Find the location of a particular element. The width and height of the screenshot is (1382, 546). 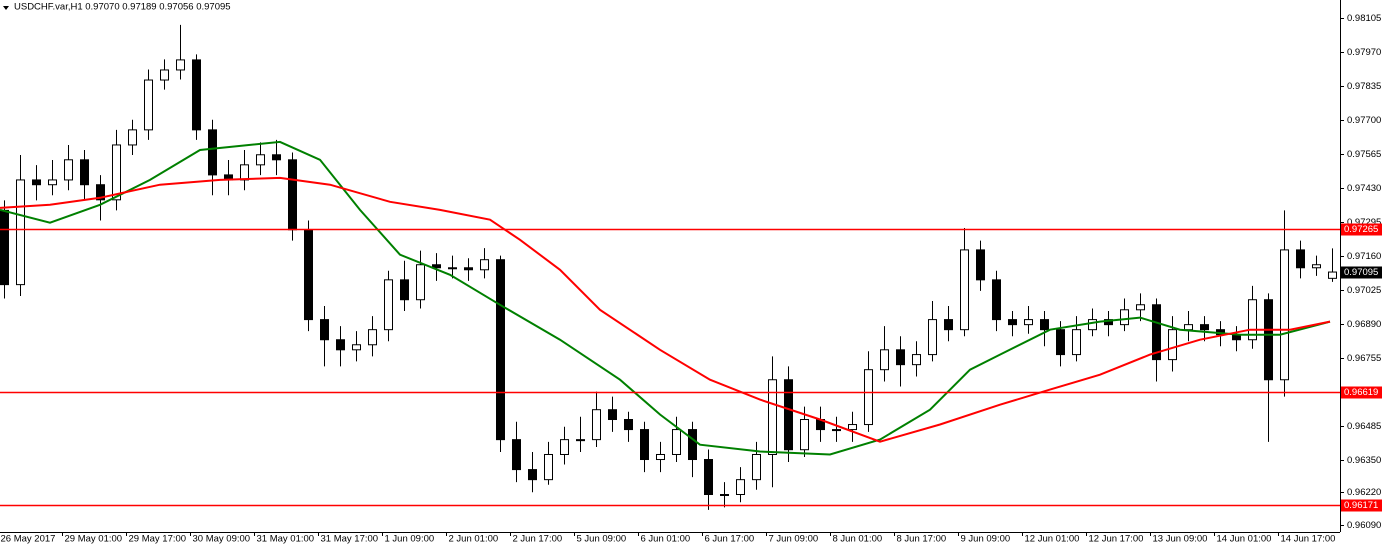

last-price-box is located at coordinates (1361, 272).